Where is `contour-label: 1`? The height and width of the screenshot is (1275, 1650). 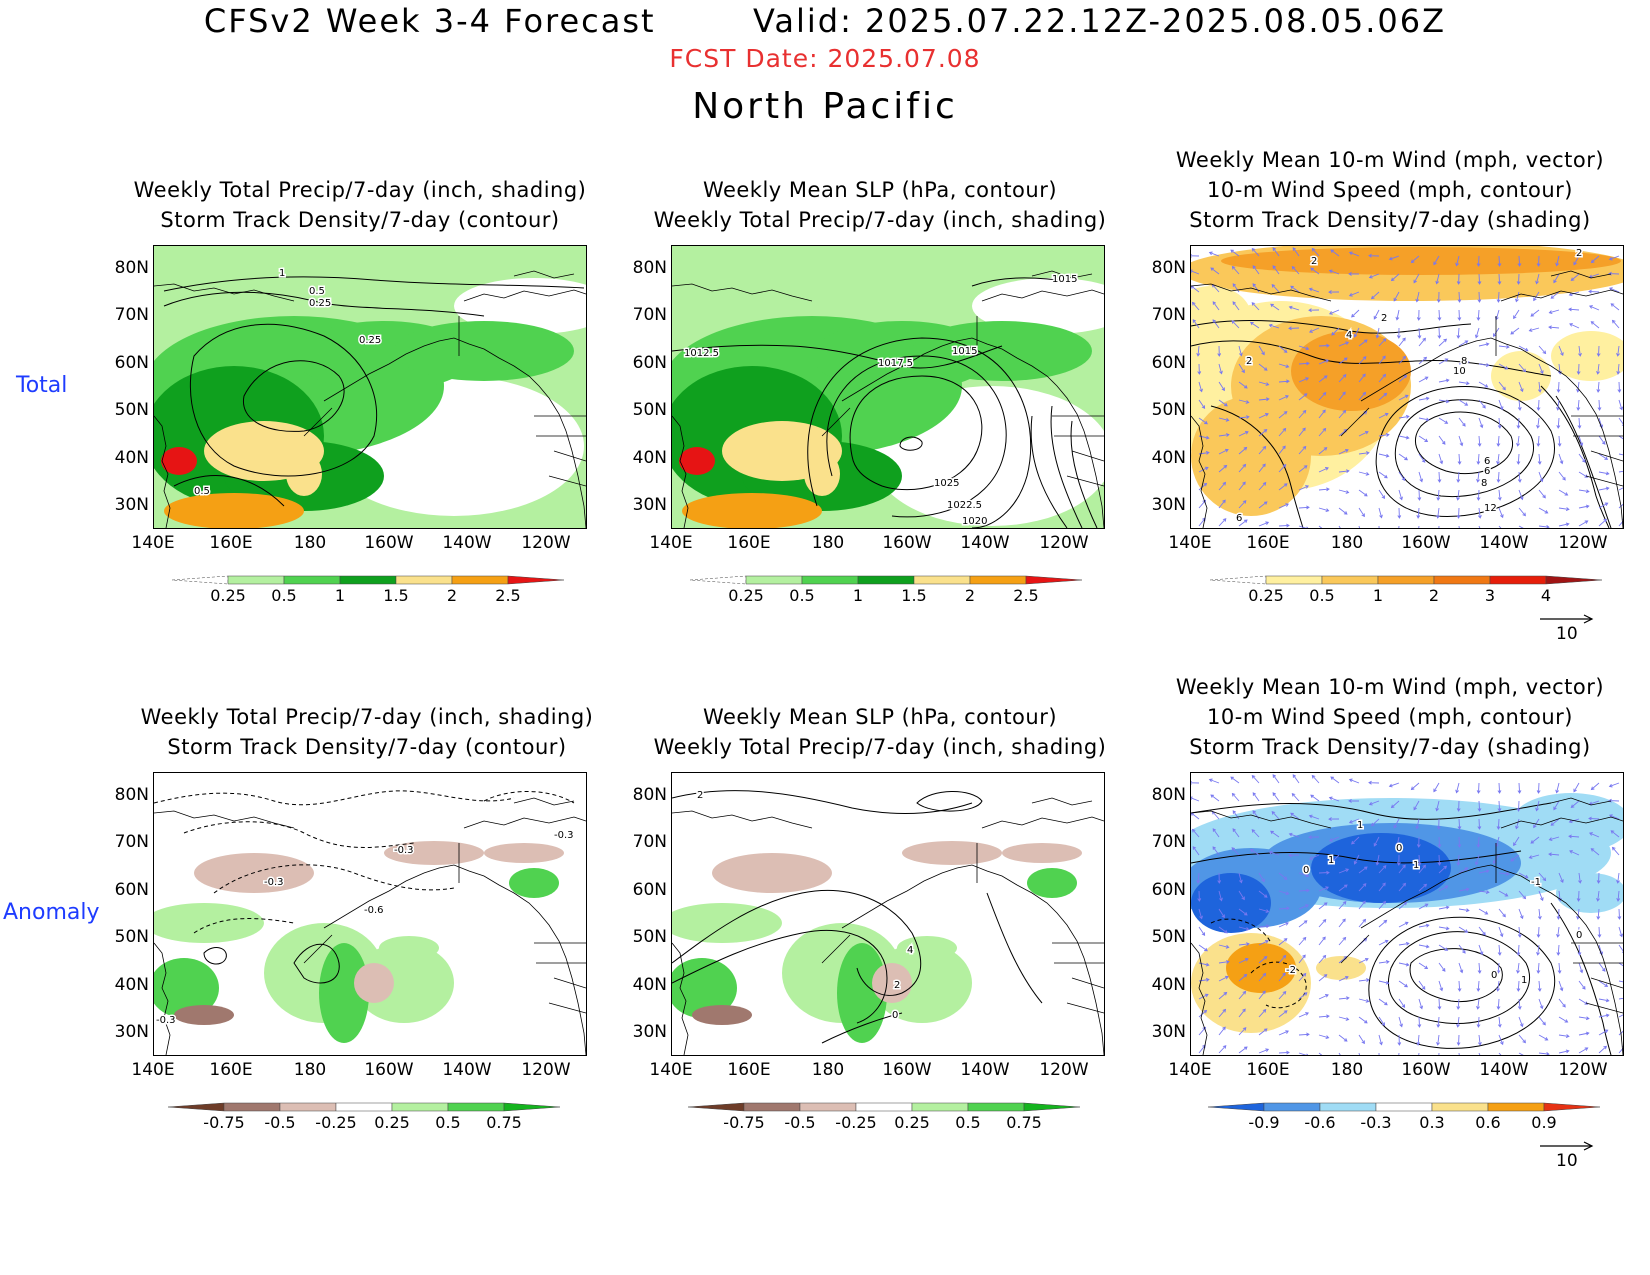 contour-label: 1 is located at coordinates (1331, 860).